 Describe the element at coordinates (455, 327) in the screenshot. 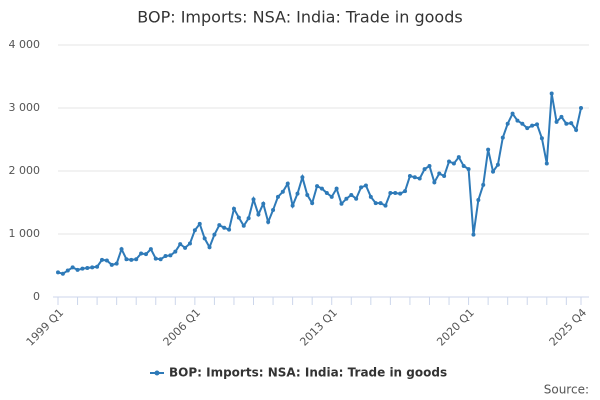

I see `x-tick-label: 2020 Q1` at that location.